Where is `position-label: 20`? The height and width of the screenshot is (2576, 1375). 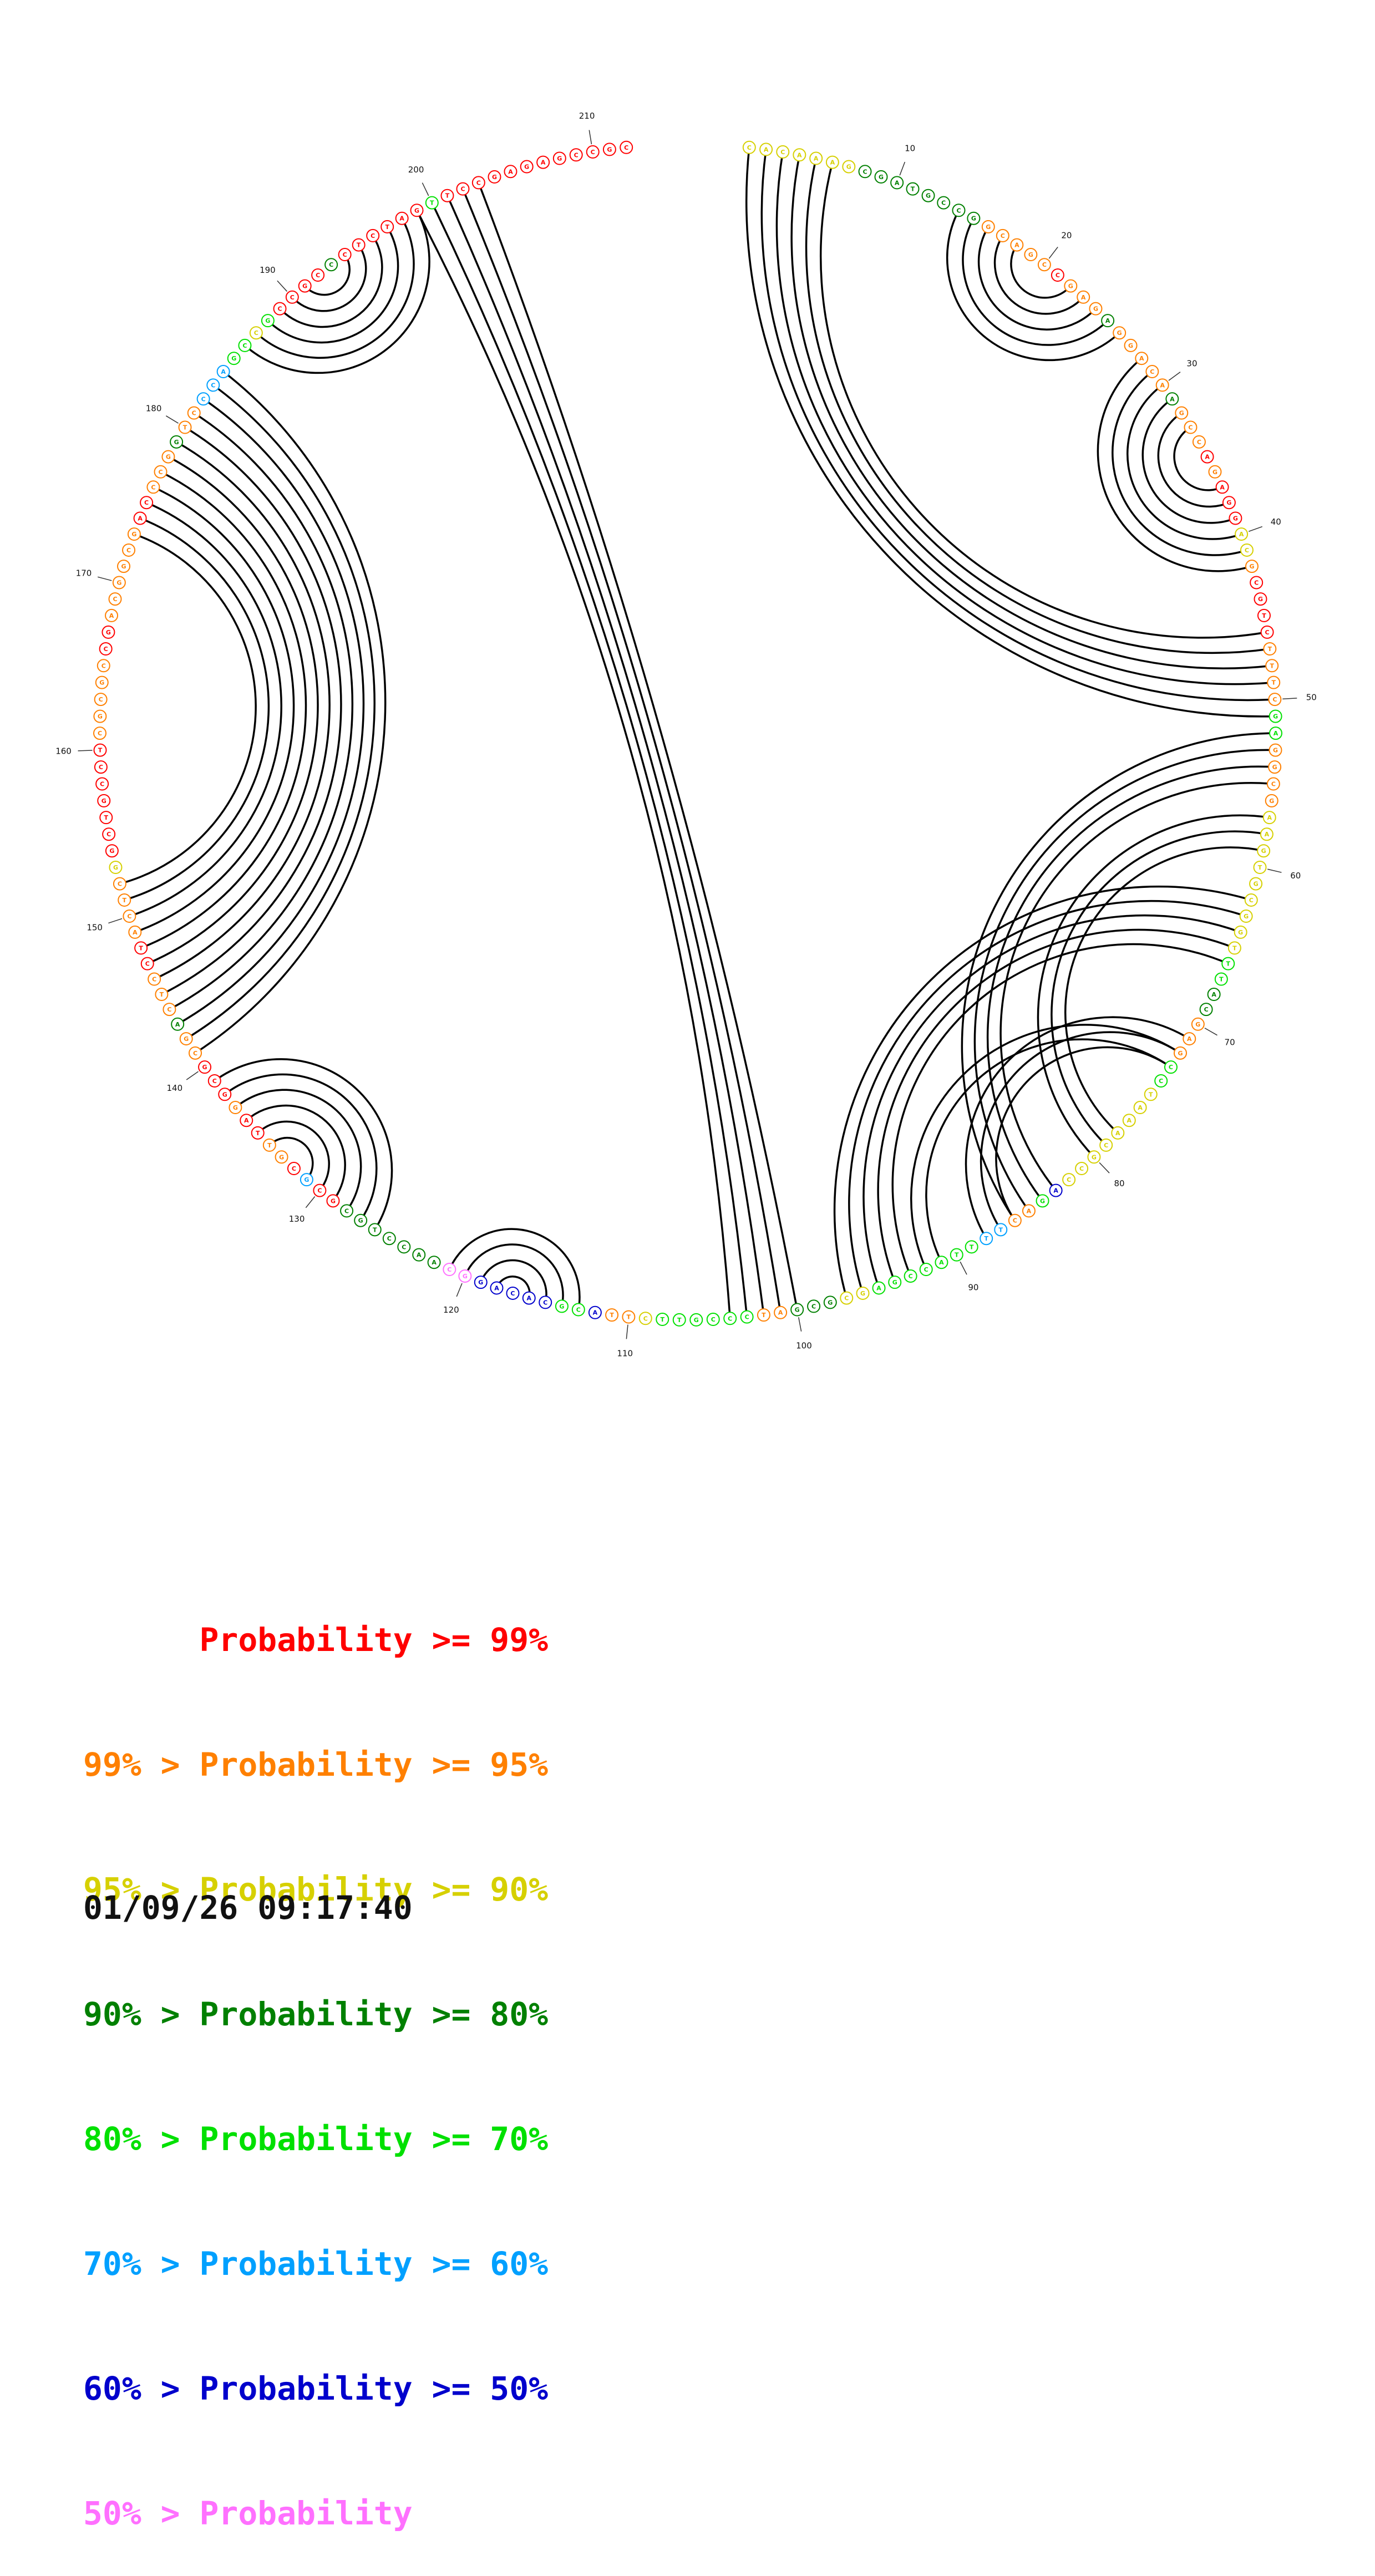 position-label: 20 is located at coordinates (1066, 236).